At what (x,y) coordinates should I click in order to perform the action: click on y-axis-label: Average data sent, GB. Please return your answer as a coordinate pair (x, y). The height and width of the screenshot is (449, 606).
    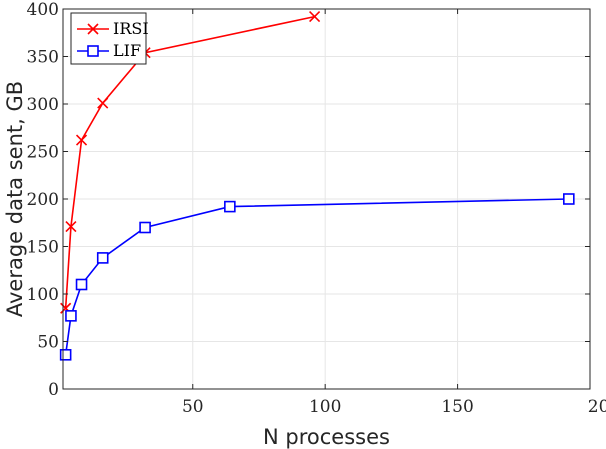
    Looking at the image, I should click on (15, 199).